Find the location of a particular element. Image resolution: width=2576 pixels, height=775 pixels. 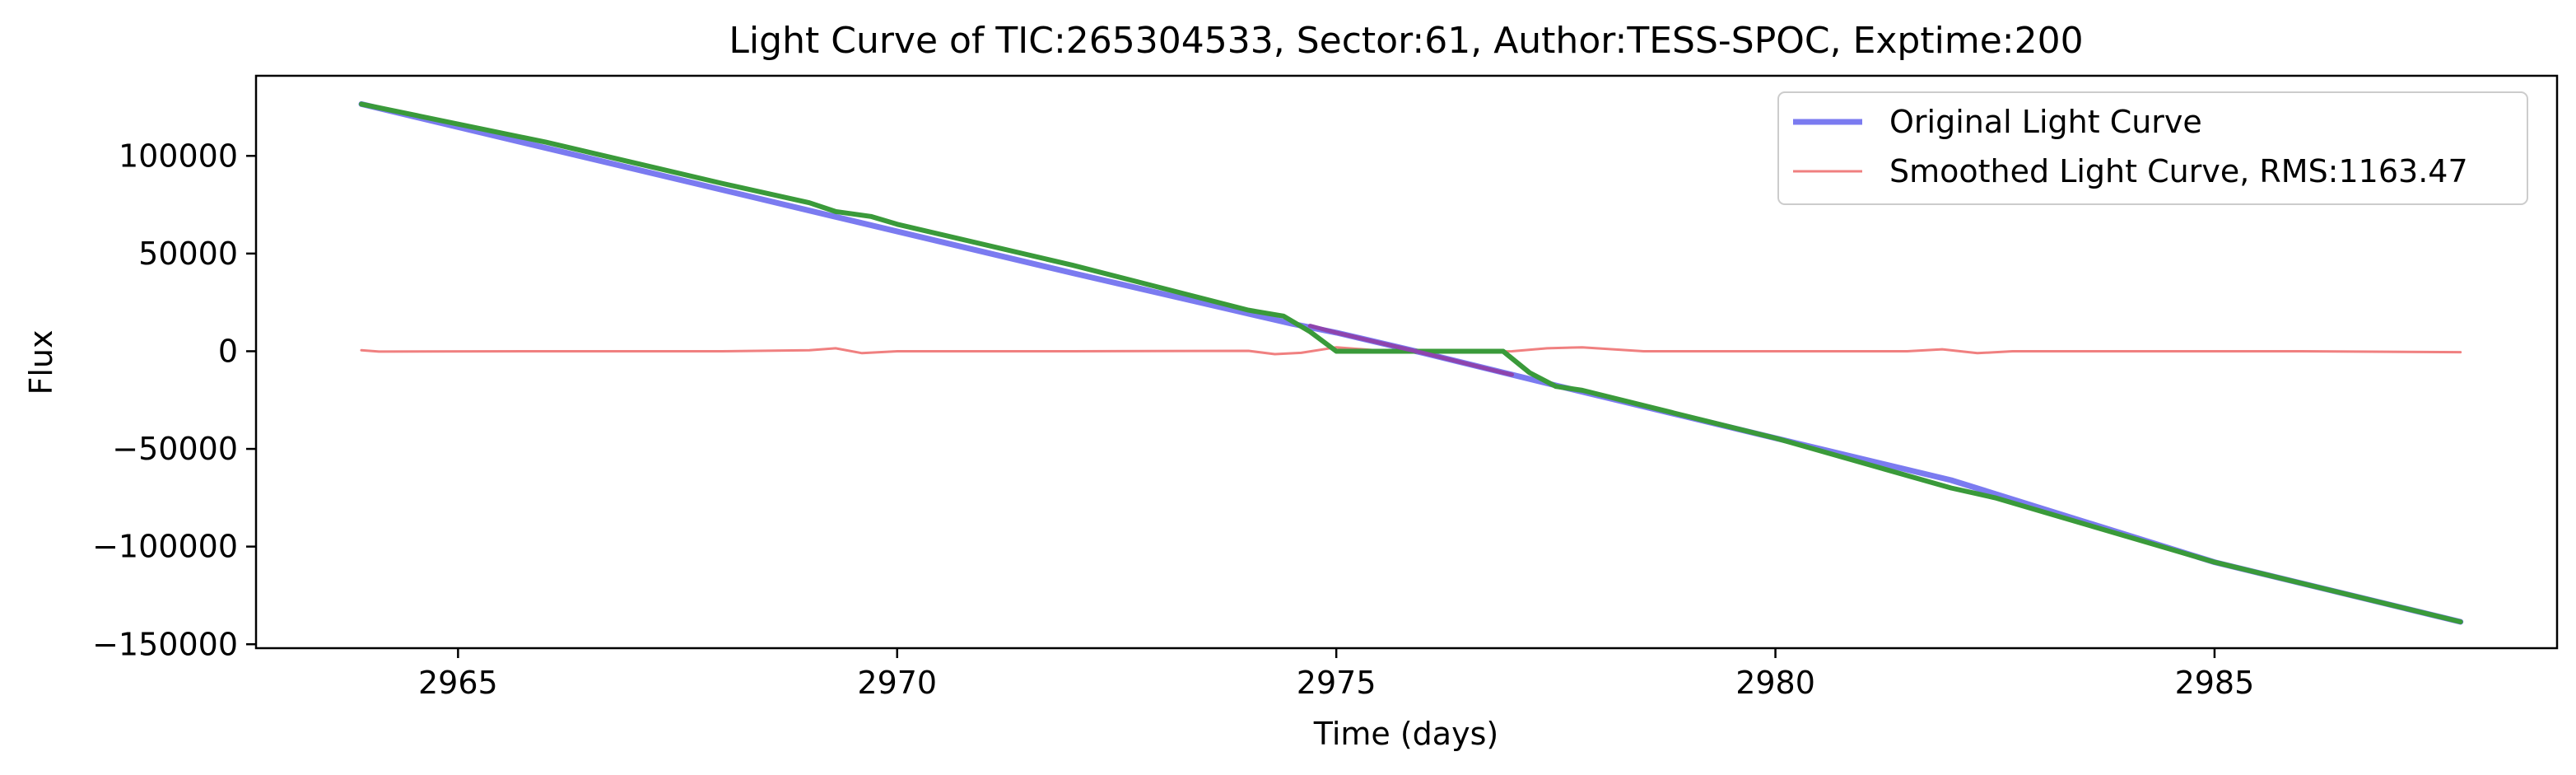

legend-label-smoothed: Smoothed Light Curve, RMS:1163.47 is located at coordinates (2178, 171).